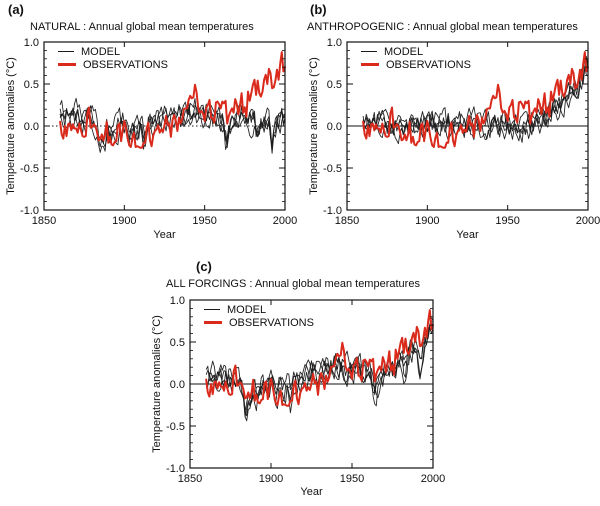 This screenshot has width=600, height=506. I want to click on legend-a: MODEL OBSERVATIONS, so click(113, 58).